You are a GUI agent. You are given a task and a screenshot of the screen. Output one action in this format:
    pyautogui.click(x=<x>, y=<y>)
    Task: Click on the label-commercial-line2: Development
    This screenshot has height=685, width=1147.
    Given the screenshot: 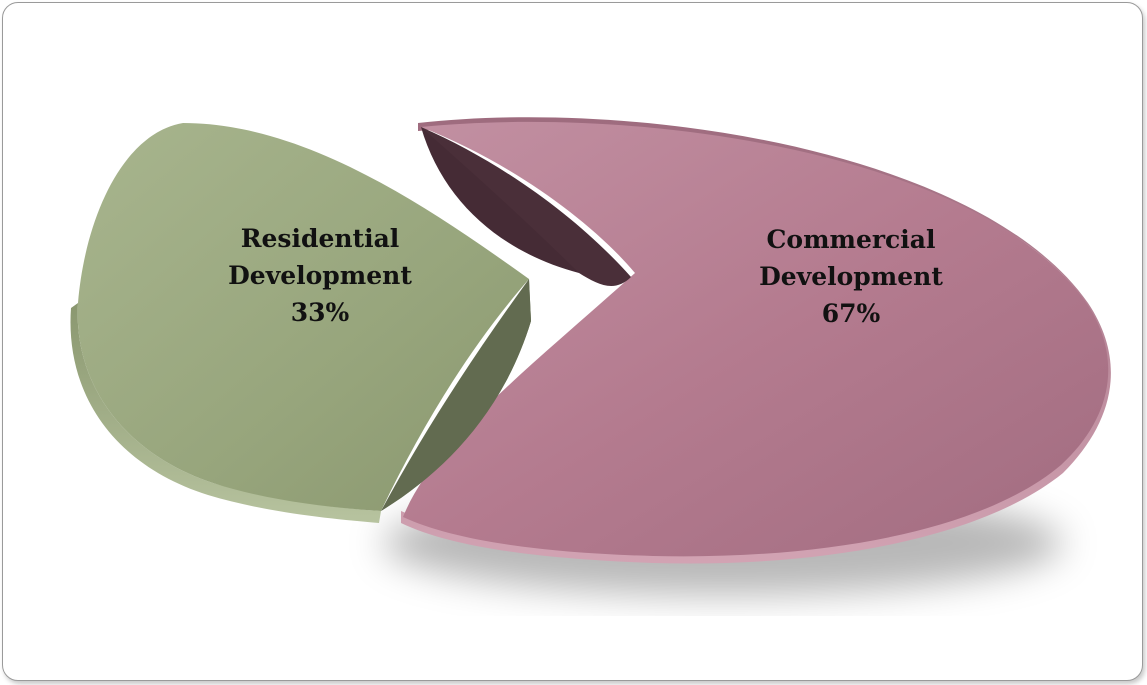 What is the action you would take?
    pyautogui.click(x=851, y=276)
    